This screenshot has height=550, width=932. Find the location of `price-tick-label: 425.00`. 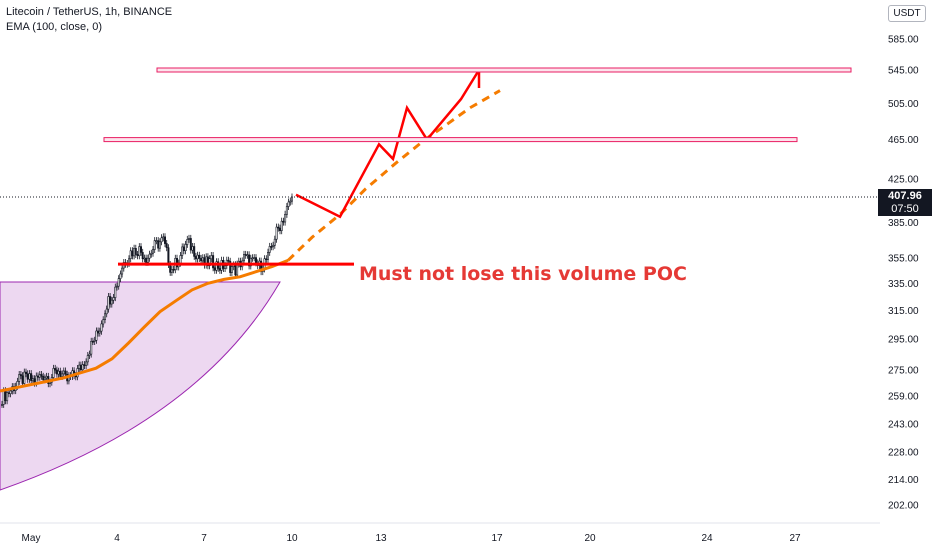

price-tick-label: 425.00 is located at coordinates (903, 180).